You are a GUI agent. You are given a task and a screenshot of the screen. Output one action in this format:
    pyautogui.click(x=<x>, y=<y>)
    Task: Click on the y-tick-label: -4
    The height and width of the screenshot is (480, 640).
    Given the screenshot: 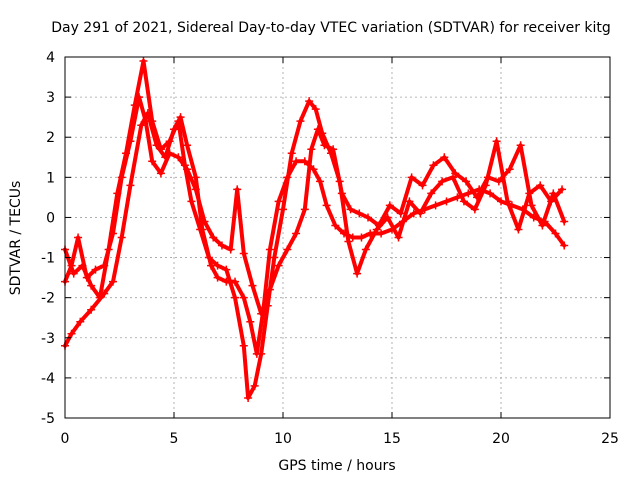 What is the action you would take?
    pyautogui.click(x=48, y=379)
    